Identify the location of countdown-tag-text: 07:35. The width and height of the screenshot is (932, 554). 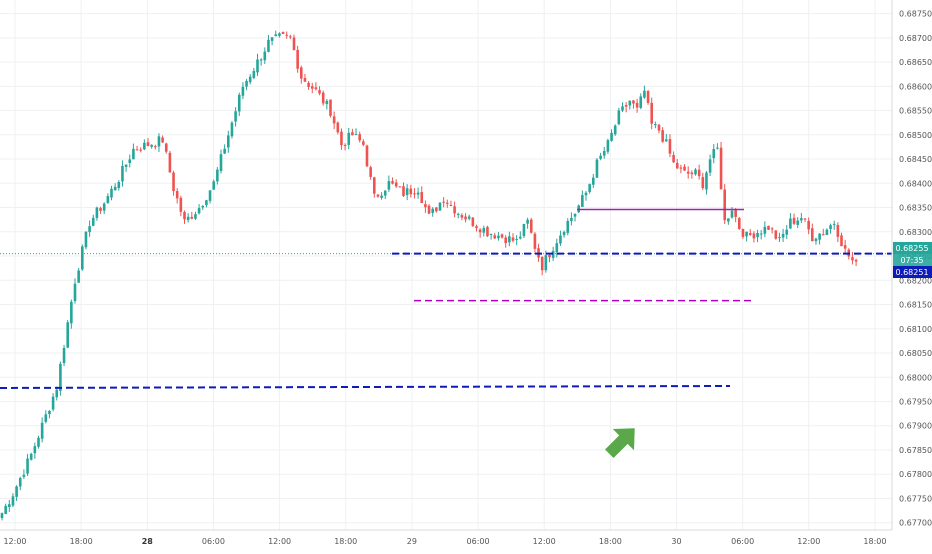
(911, 260).